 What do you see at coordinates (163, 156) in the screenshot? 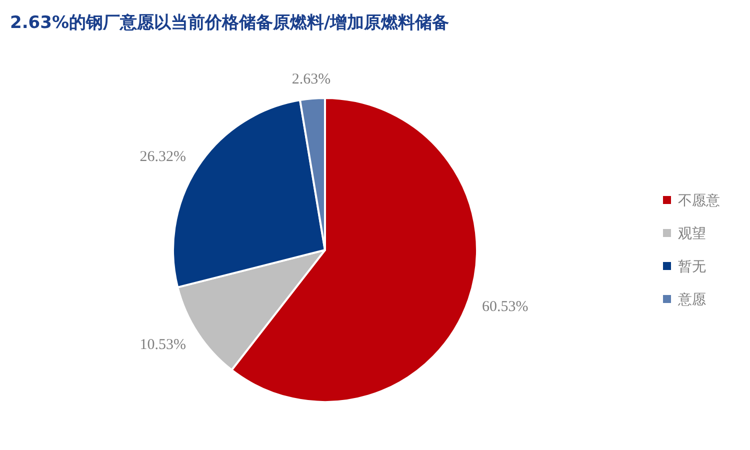
I see `data-label: 26.32%` at bounding box center [163, 156].